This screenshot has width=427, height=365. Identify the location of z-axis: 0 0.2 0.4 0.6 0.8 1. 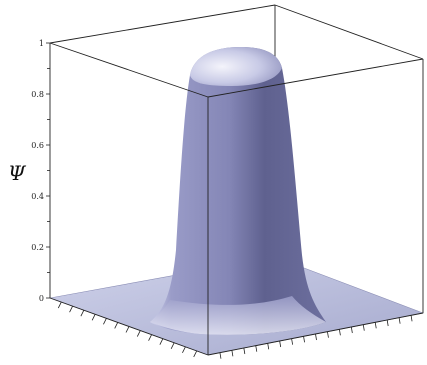
(40, 171).